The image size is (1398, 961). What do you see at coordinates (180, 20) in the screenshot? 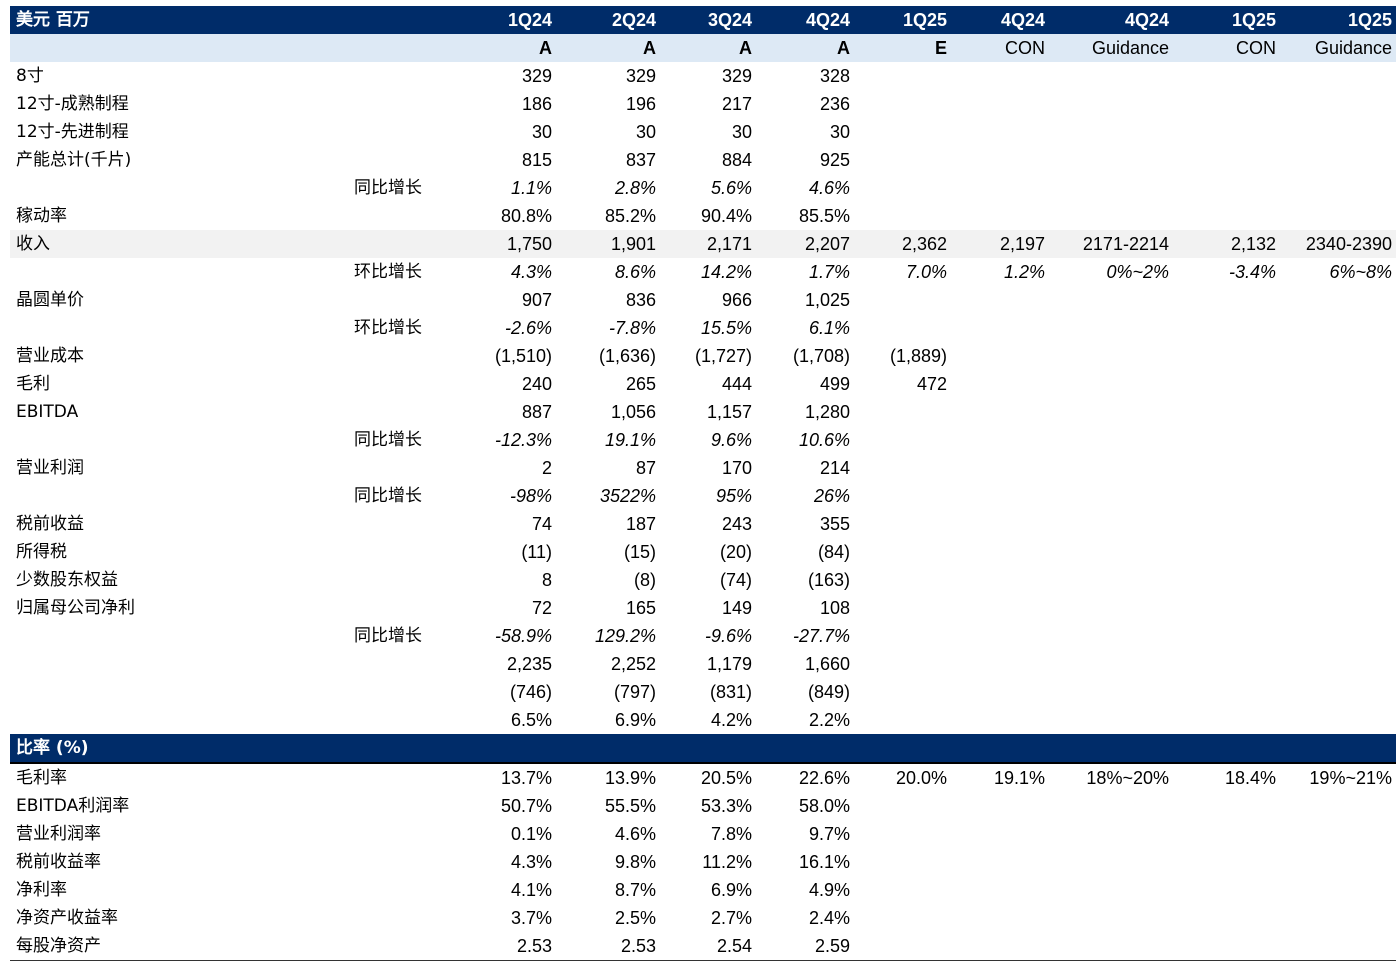
I see `unit-label: 美元 百万` at bounding box center [180, 20].